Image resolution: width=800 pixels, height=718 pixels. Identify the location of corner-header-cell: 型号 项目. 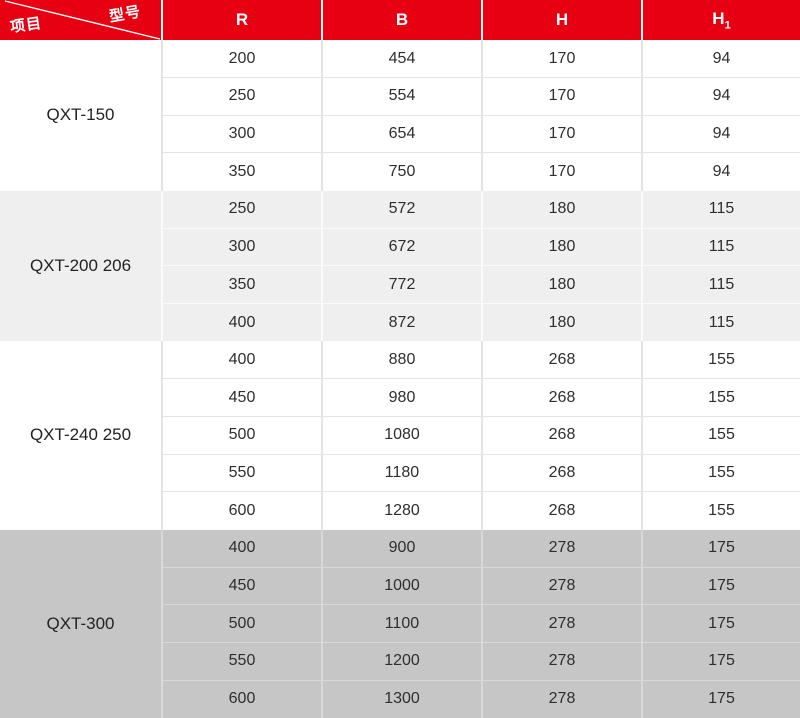
(81, 20).